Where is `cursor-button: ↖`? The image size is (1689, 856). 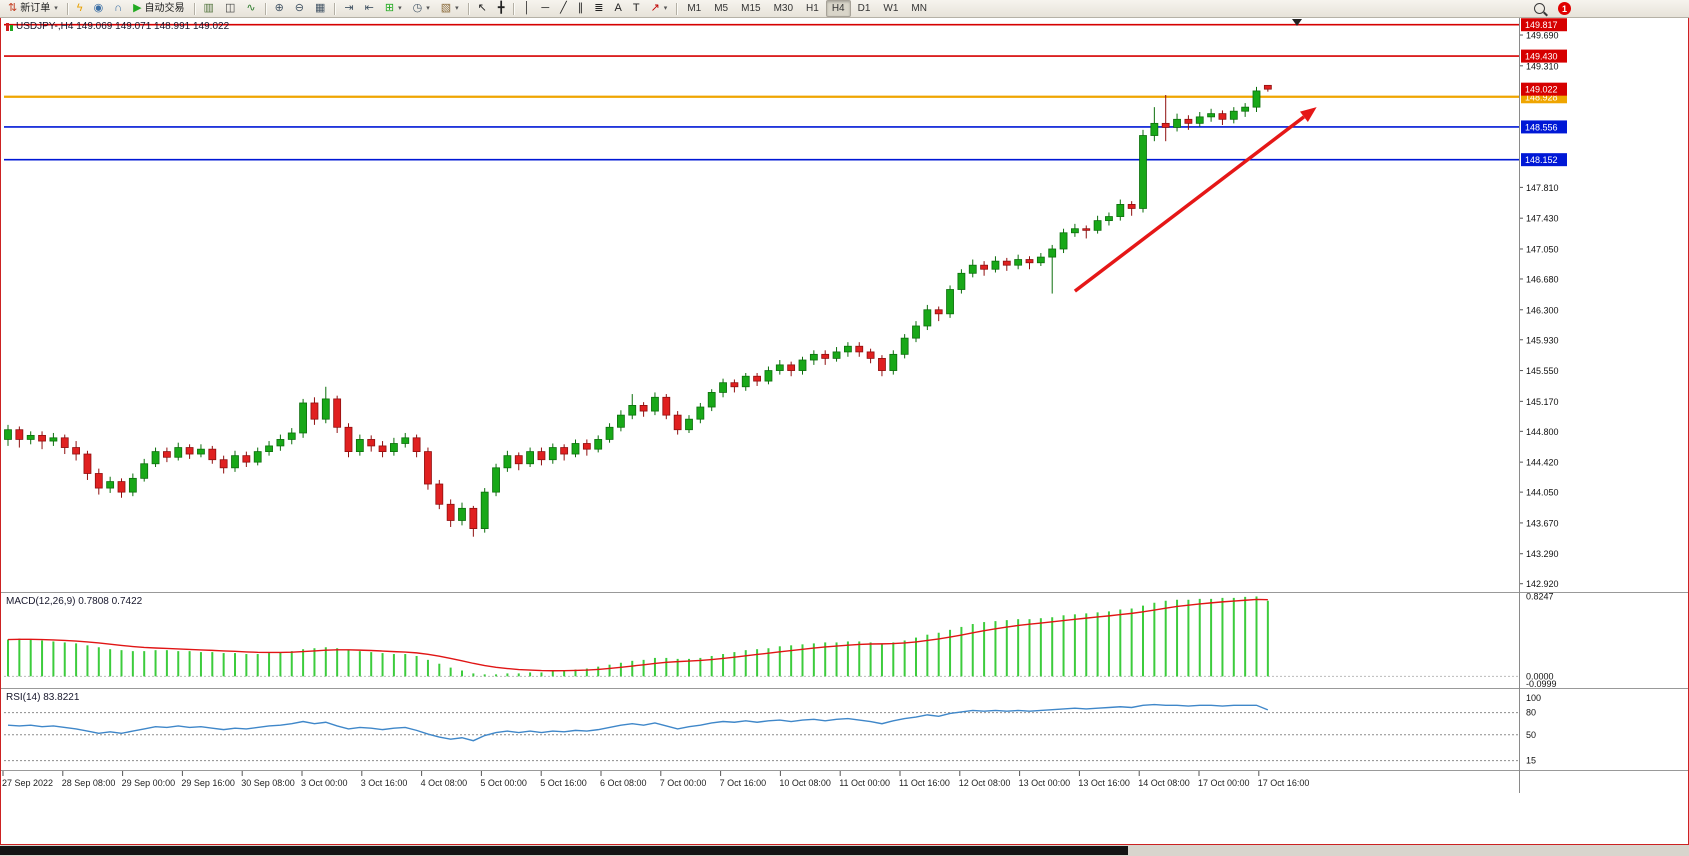
cursor-button: ↖ is located at coordinates (482, 8).